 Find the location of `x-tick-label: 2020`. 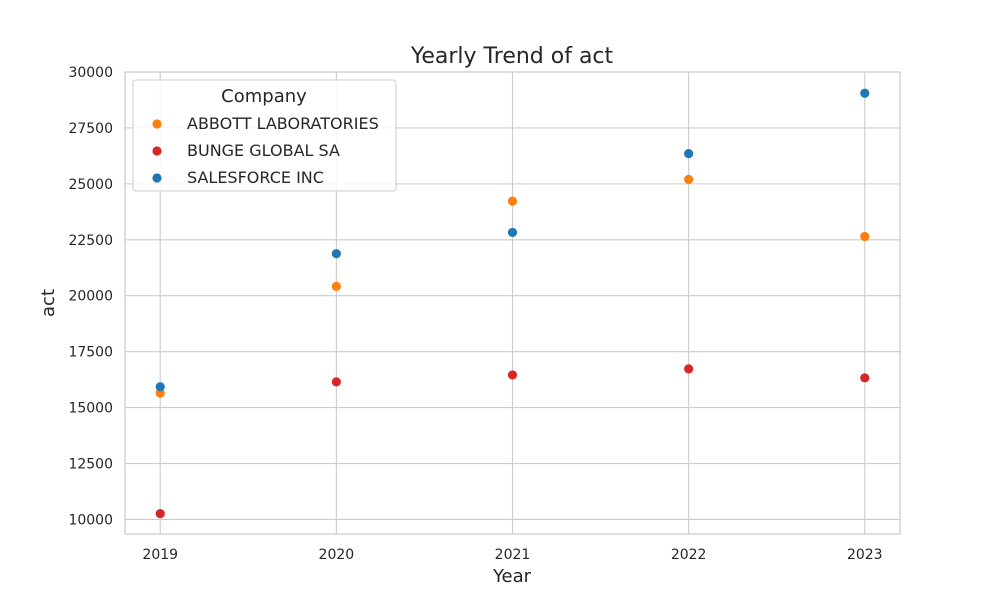

x-tick-label: 2020 is located at coordinates (337, 555).